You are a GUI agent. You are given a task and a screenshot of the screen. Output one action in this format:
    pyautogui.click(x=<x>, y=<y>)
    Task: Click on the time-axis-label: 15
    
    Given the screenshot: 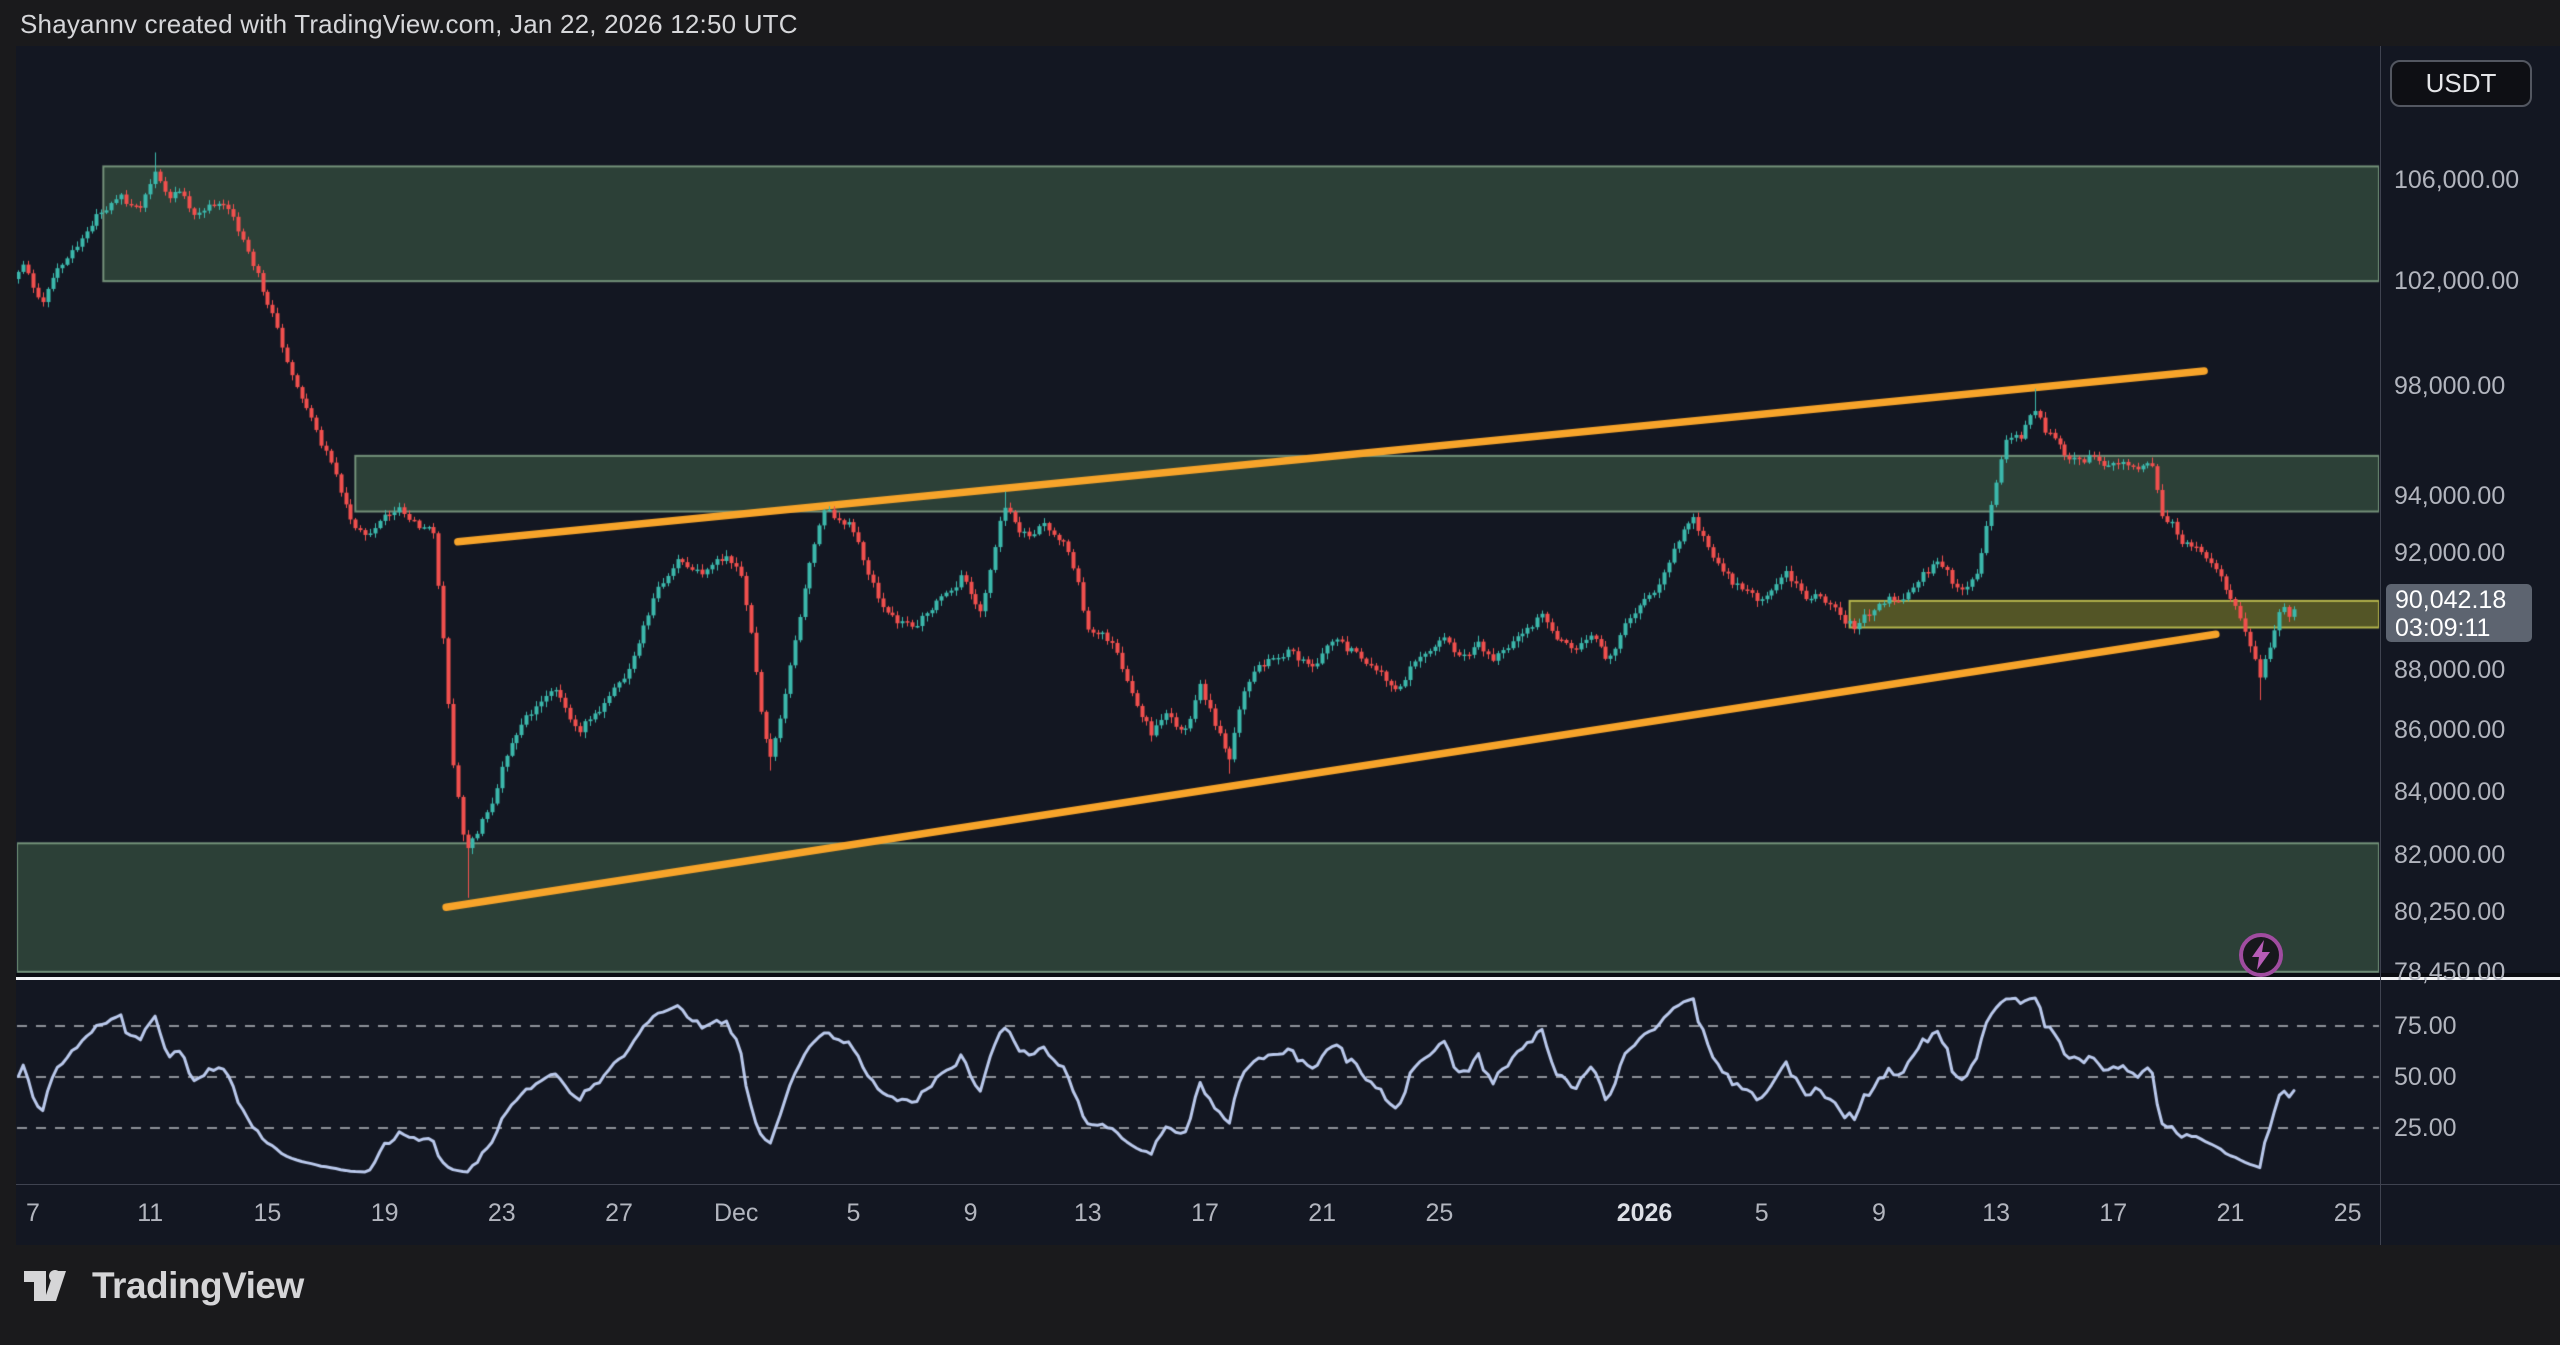 What is the action you would take?
    pyautogui.click(x=267, y=1213)
    